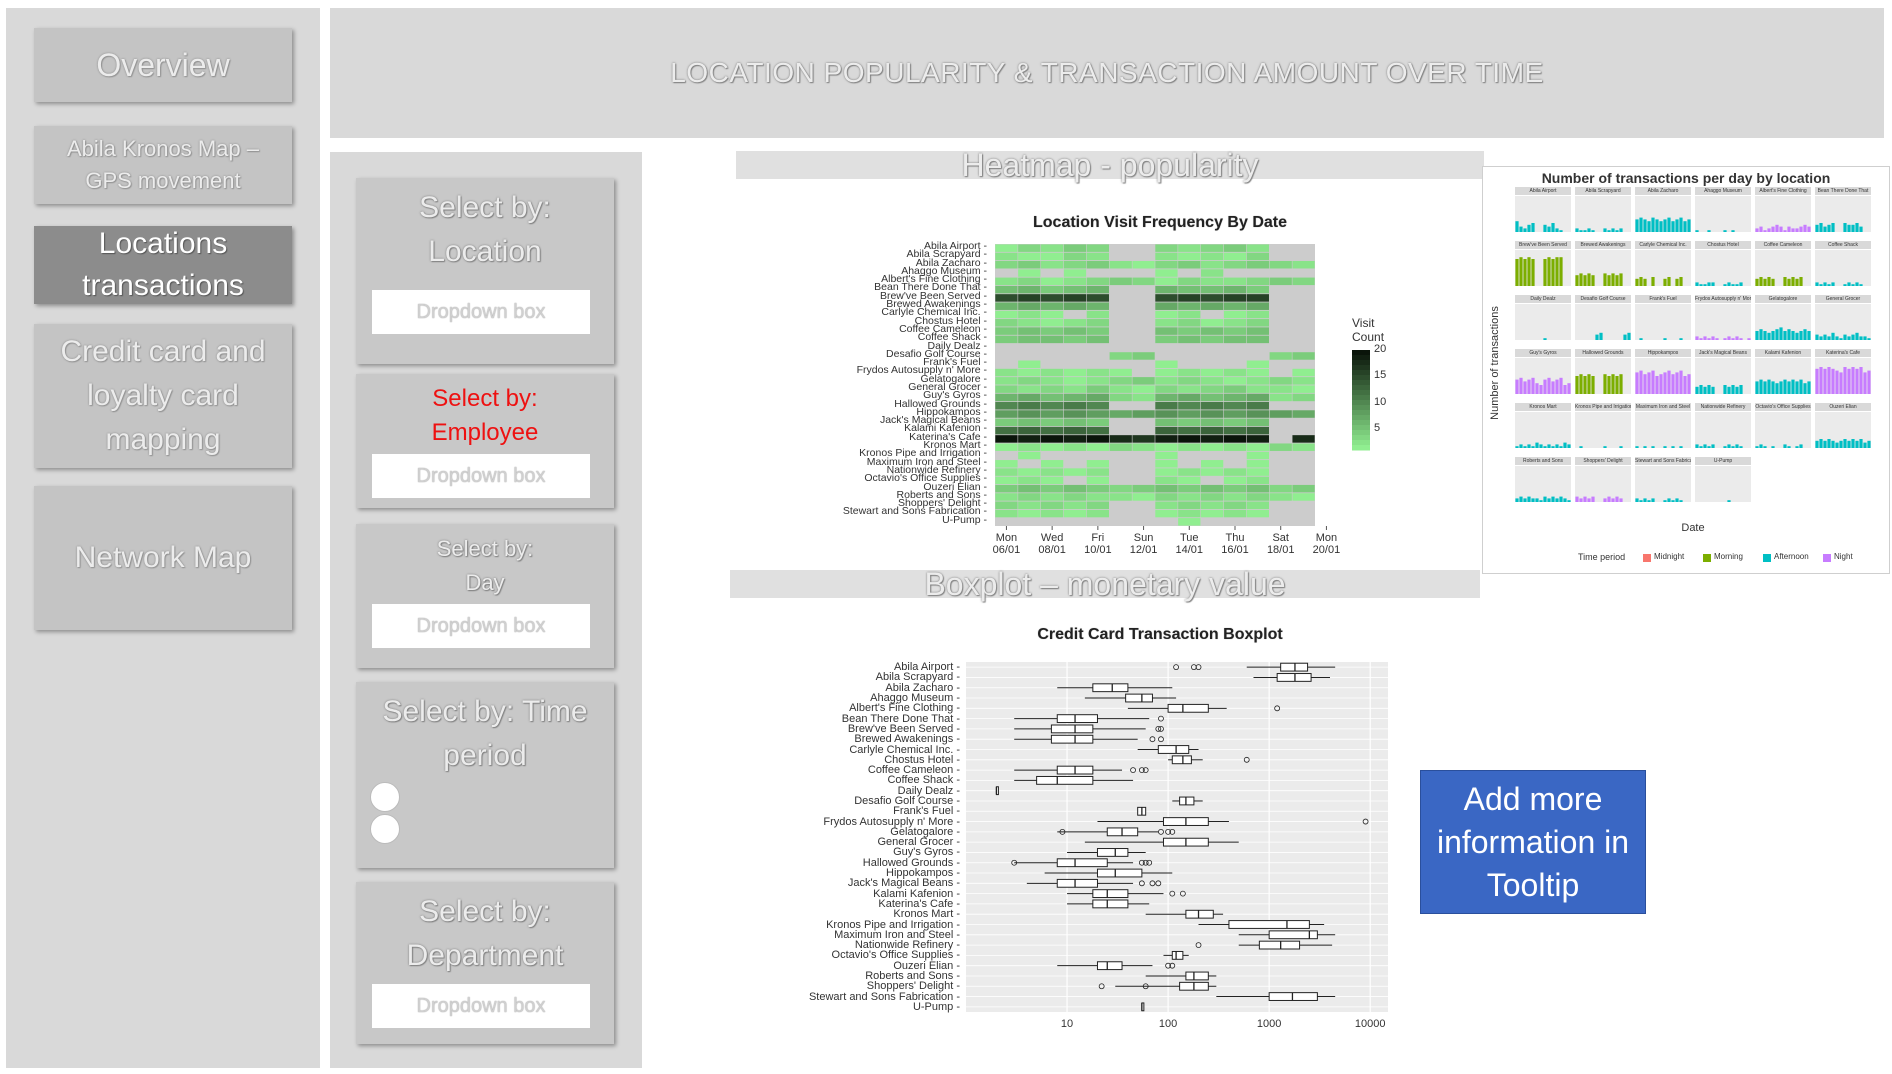 The width and height of the screenshot is (1892, 1074). I want to click on nav-abila-kronos-map: Abila Kronos Map – GPS movement, so click(163, 165).